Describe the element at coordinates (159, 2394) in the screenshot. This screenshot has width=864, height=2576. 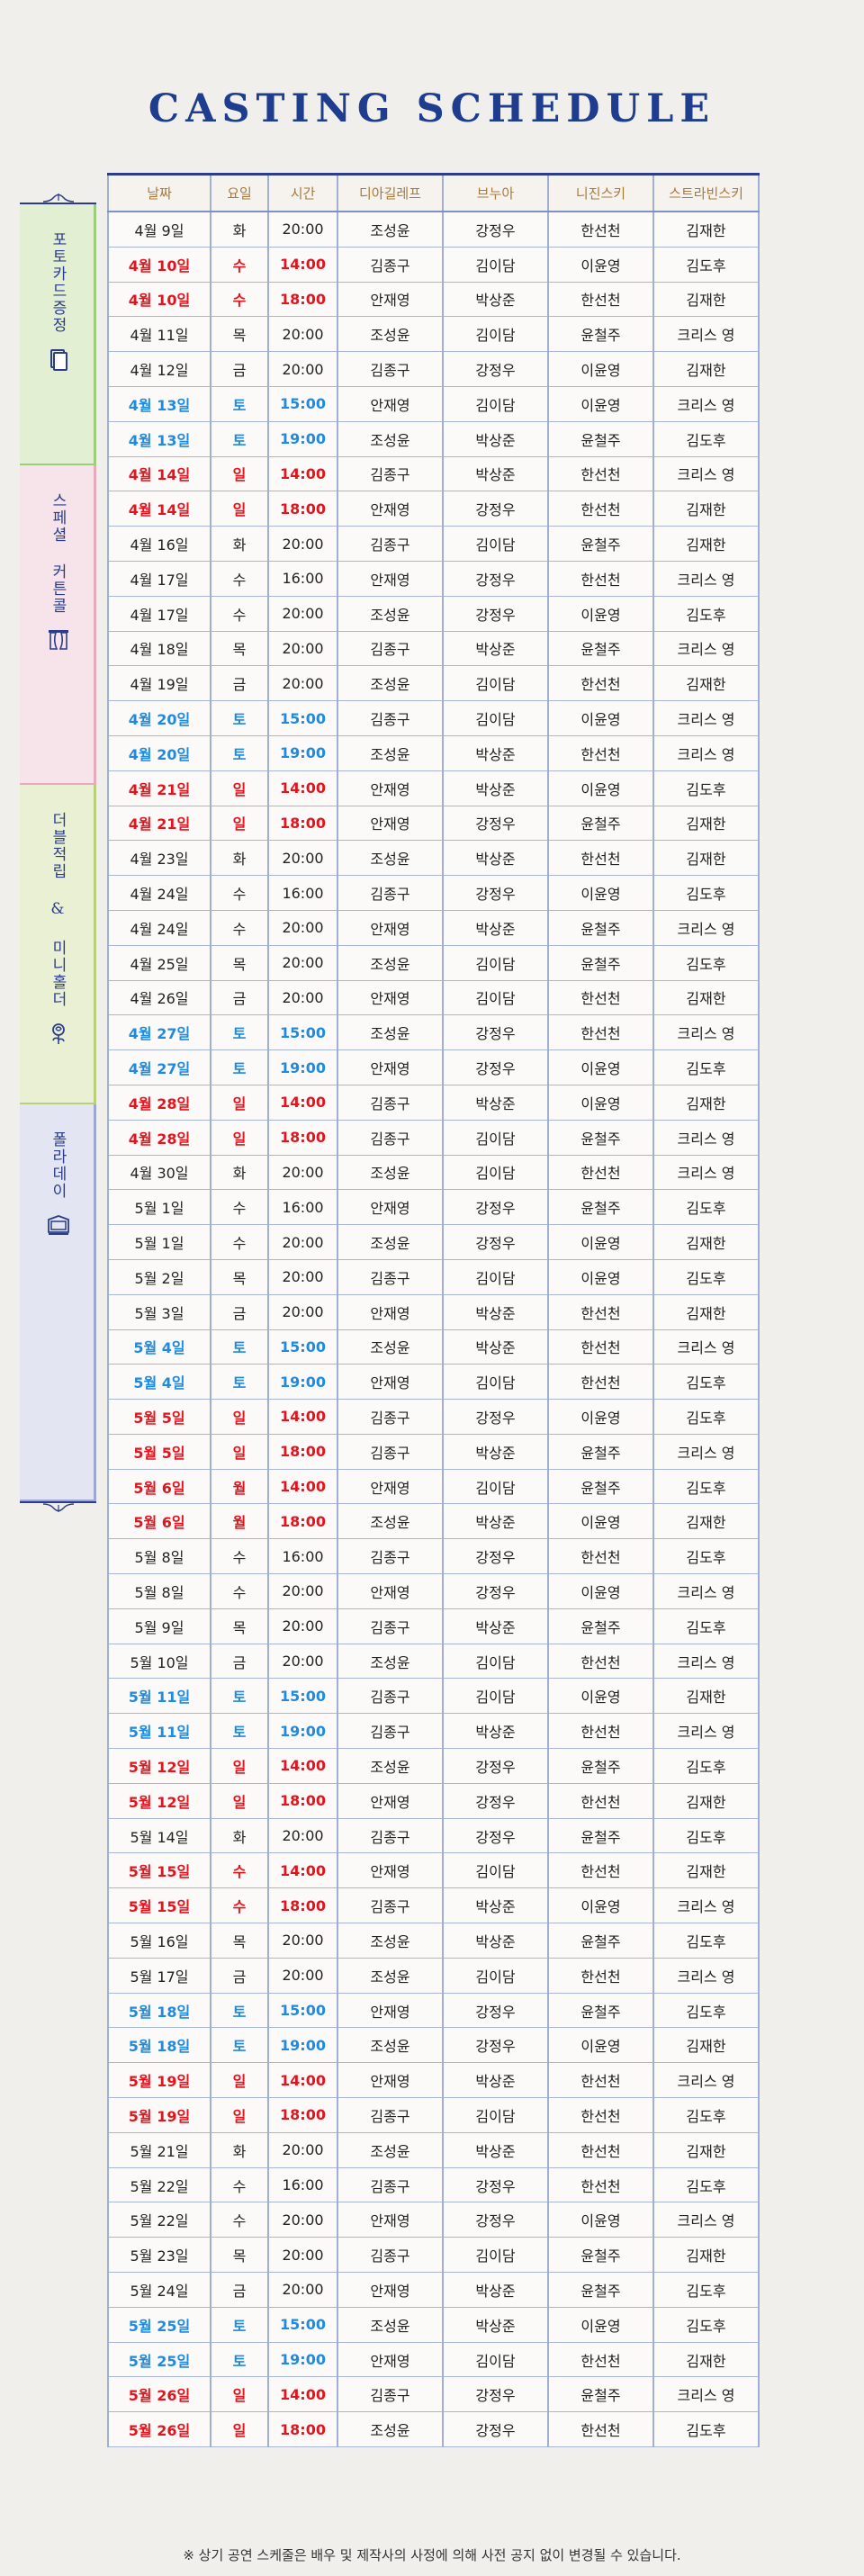
I see `date-cell: 5월 26일` at that location.